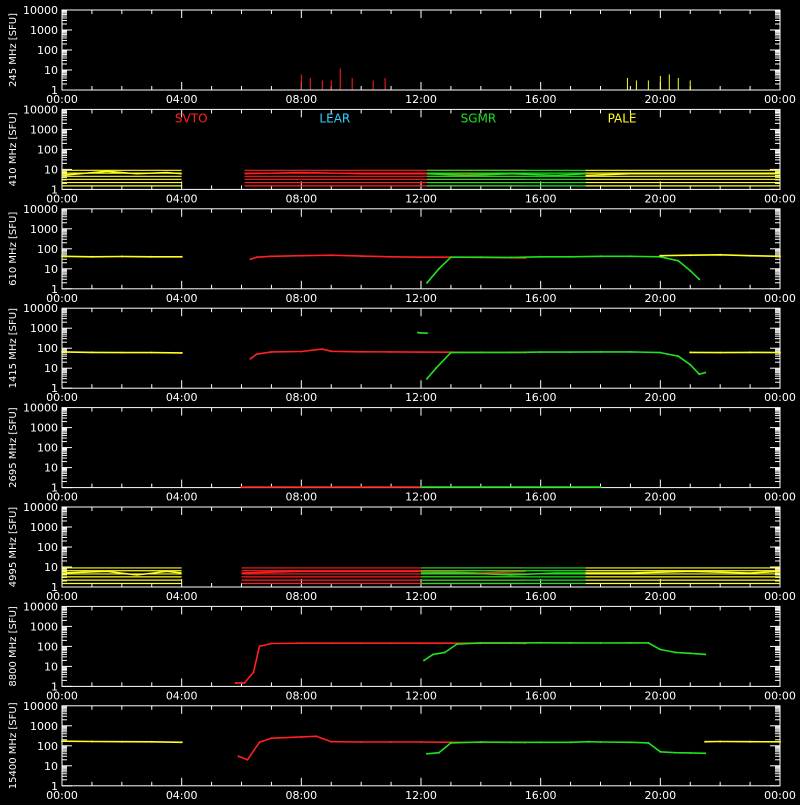 The height and width of the screenshot is (805, 800). Describe the element at coordinates (334, 118) in the screenshot. I see `legend-lear: LEAR` at that location.